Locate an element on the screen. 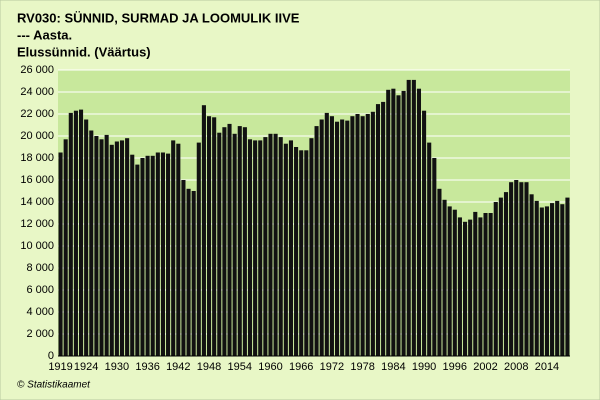 The height and width of the screenshot is (400, 600). x-tick-label: 1948 is located at coordinates (209, 367).